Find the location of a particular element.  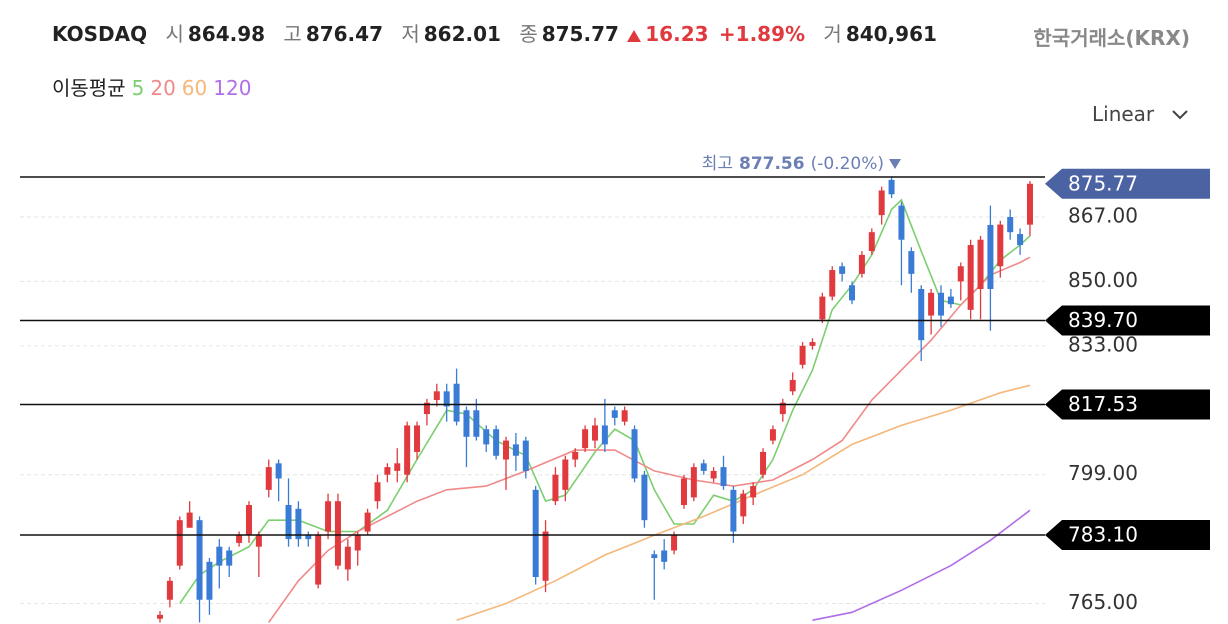

legend-entry: 20 is located at coordinates (163, 88).